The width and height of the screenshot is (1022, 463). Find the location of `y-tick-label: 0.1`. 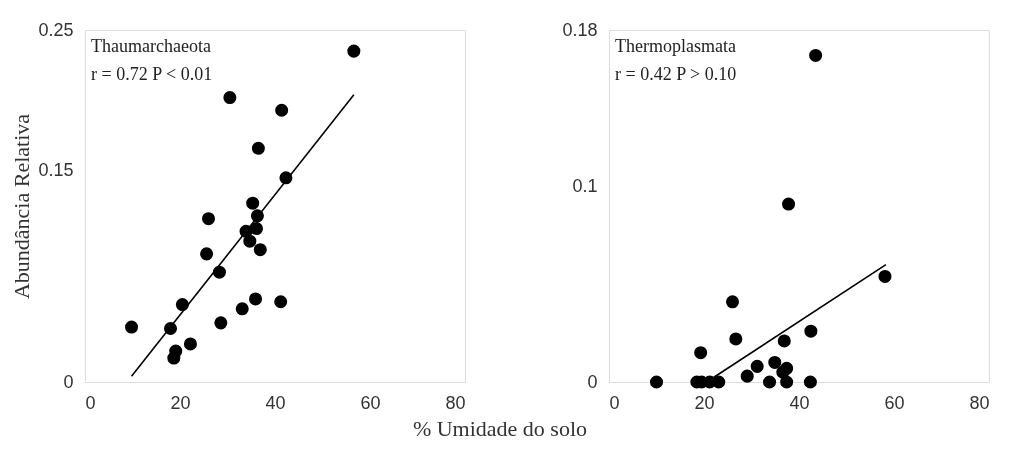

y-tick-label: 0.1 is located at coordinates (585, 185).